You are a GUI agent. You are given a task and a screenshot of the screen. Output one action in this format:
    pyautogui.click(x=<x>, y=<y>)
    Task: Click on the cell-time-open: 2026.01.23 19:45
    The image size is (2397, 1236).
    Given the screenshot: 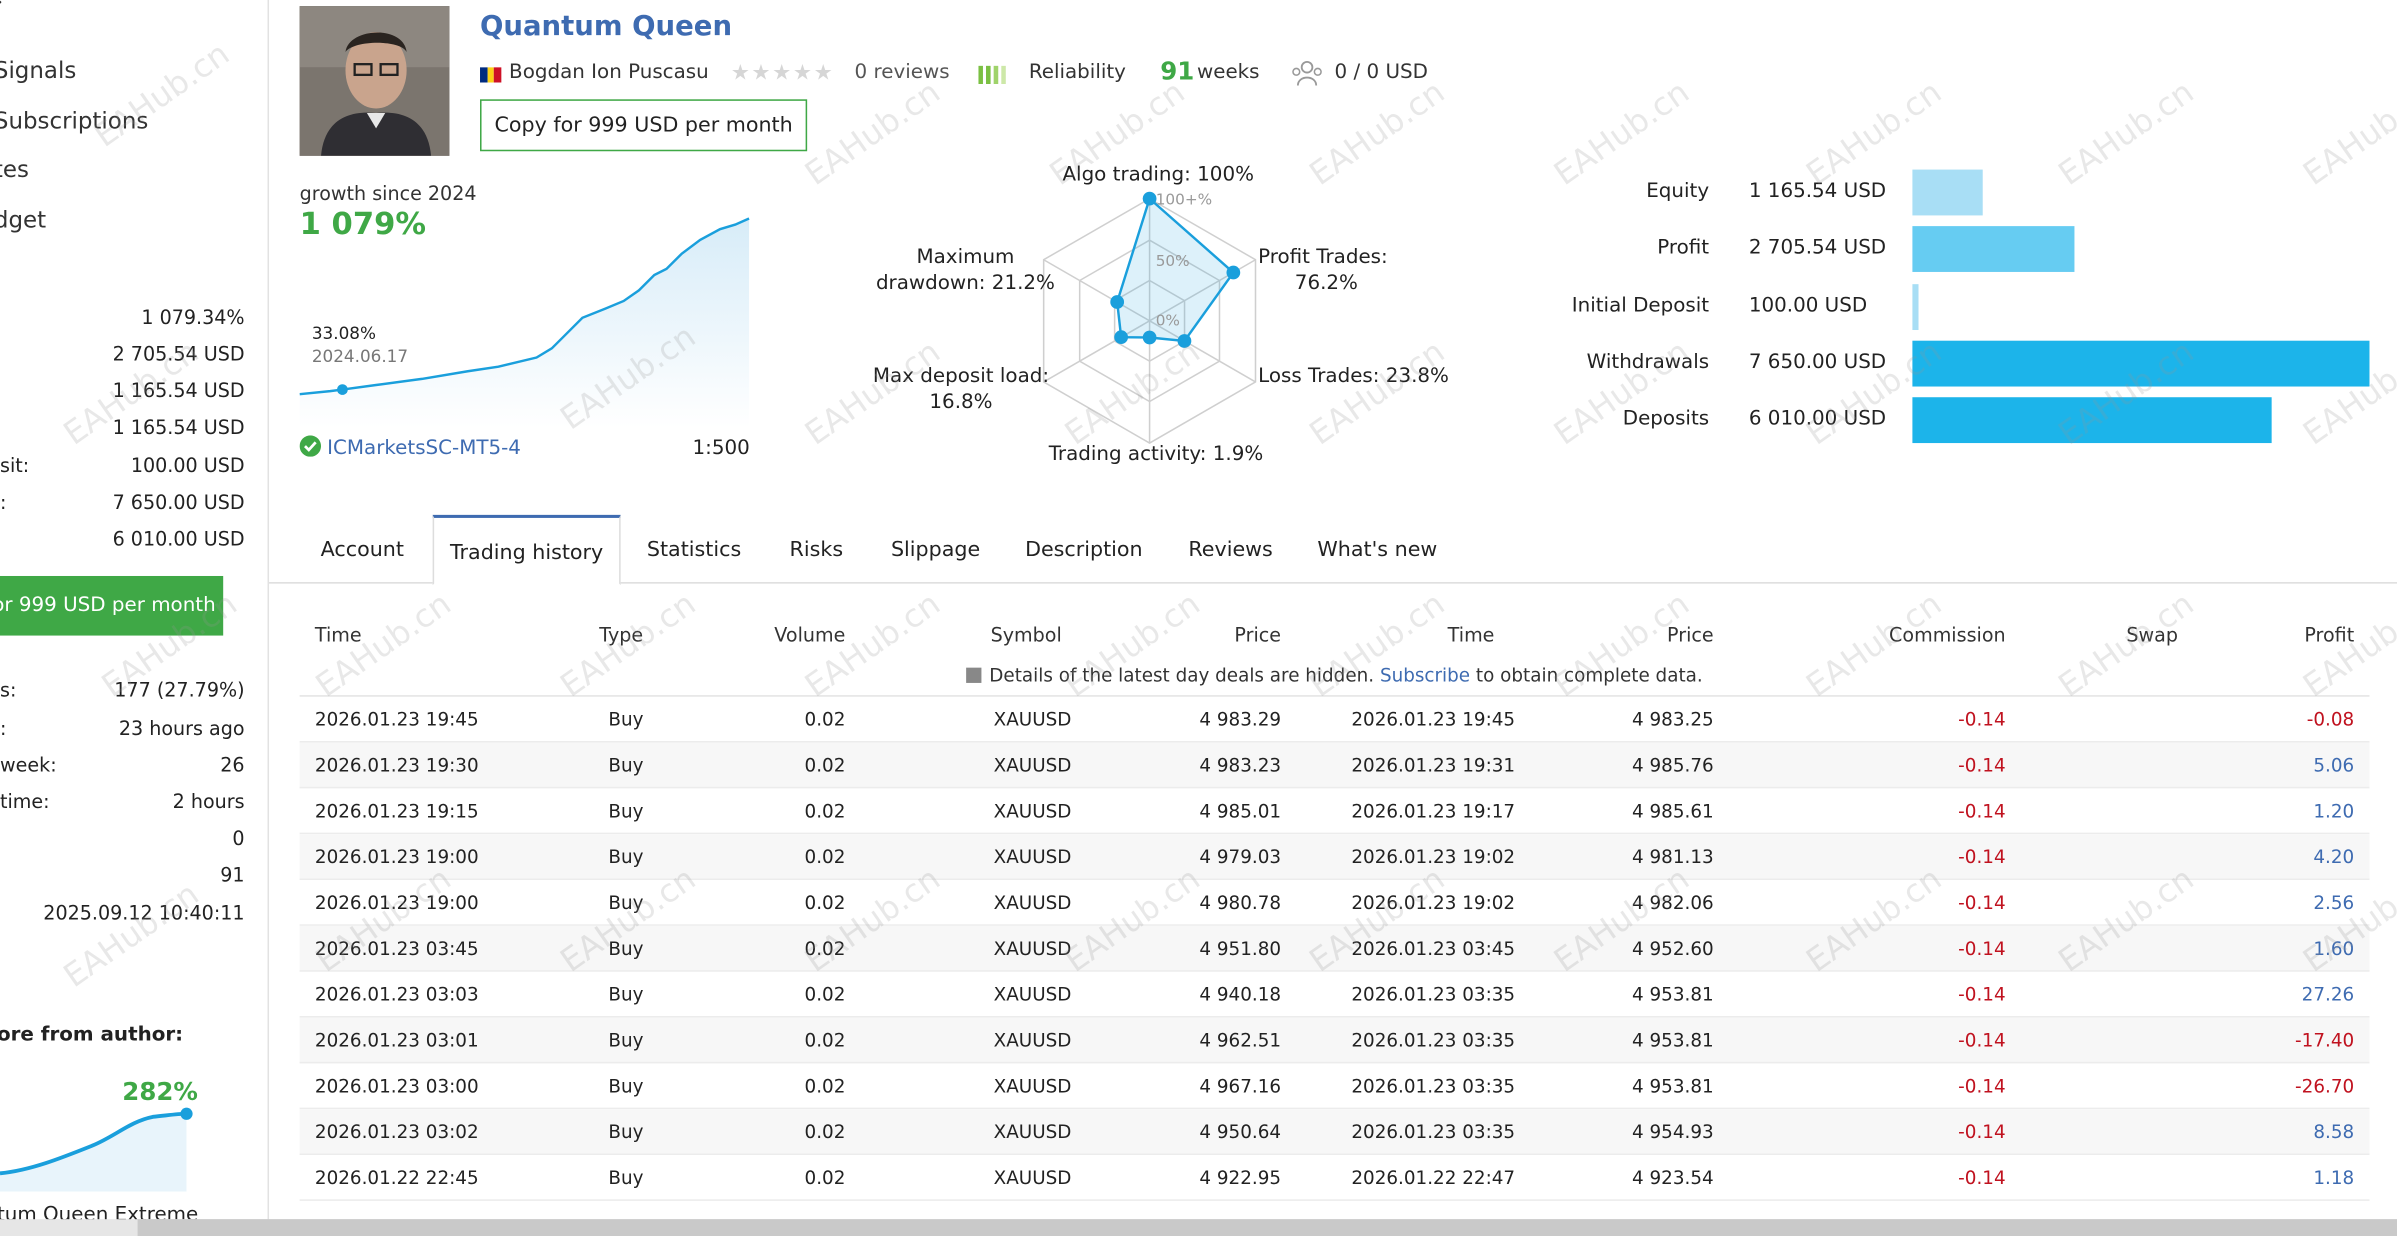 What is the action you would take?
    pyautogui.click(x=396, y=719)
    